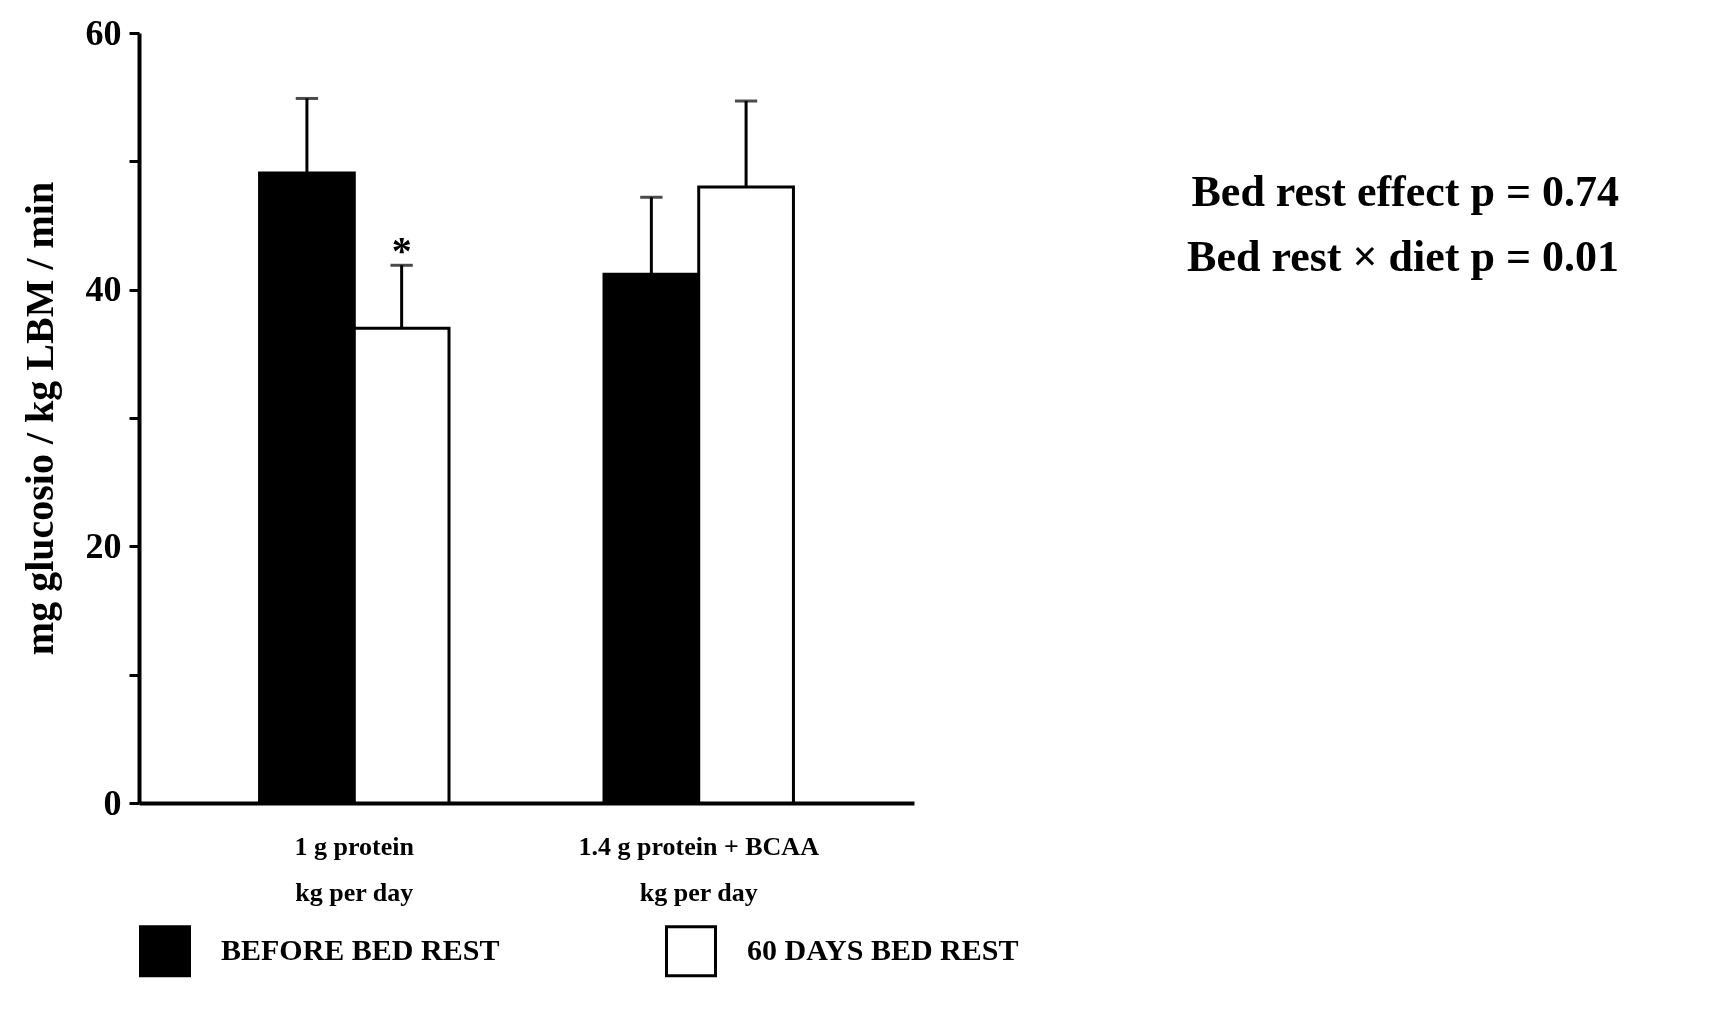  What do you see at coordinates (883, 950) in the screenshot?
I see `legend-label: 60 DAYS BED REST` at bounding box center [883, 950].